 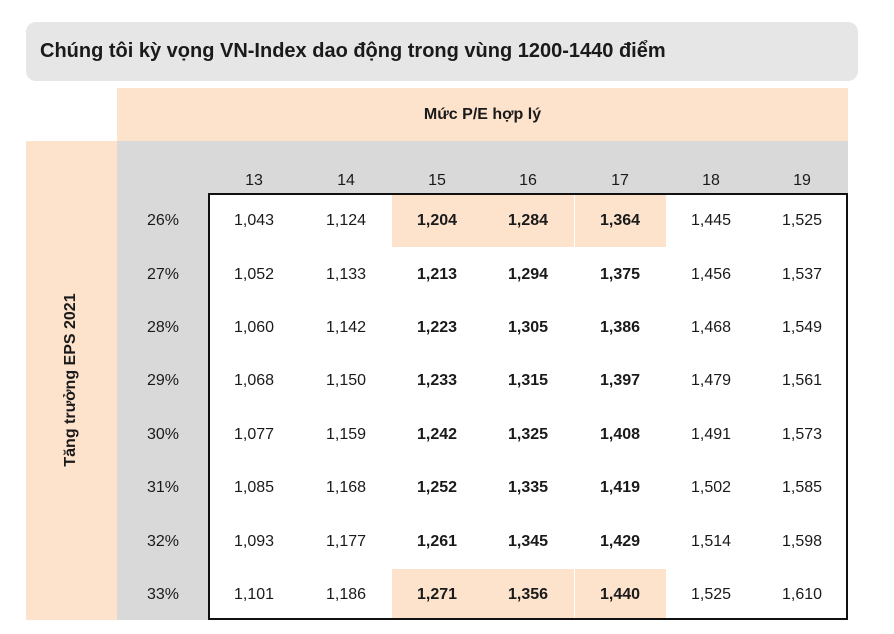 I want to click on column-label-18: 18, so click(x=711, y=180).